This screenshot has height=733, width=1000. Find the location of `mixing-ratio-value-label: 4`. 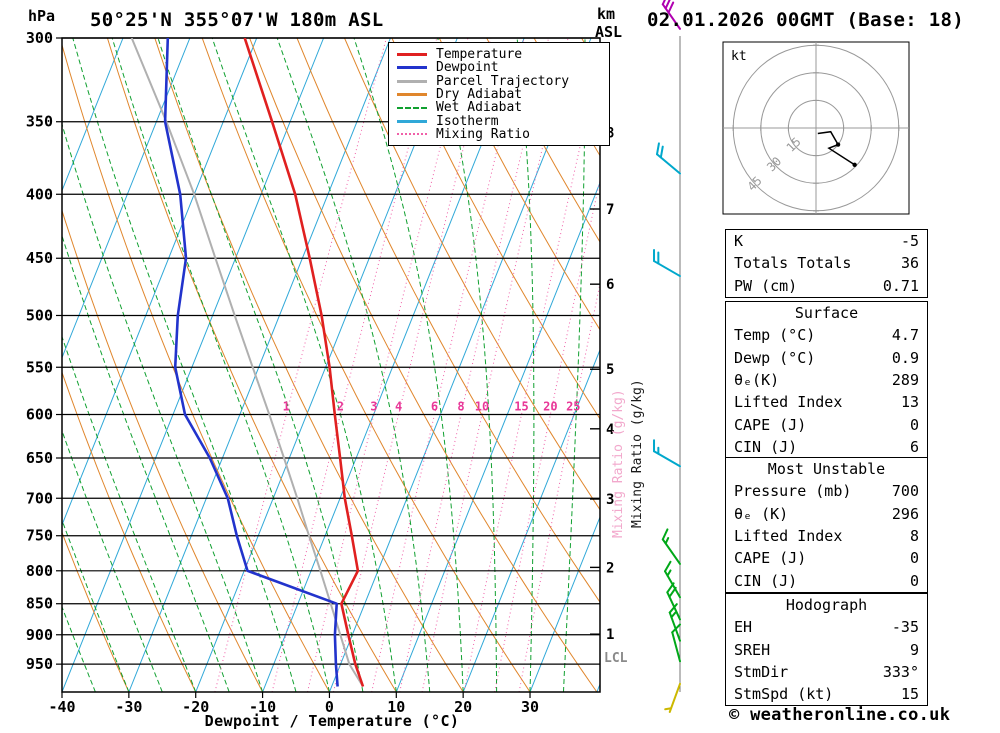

mixing-ratio-value-label: 4 is located at coordinates (398, 407).